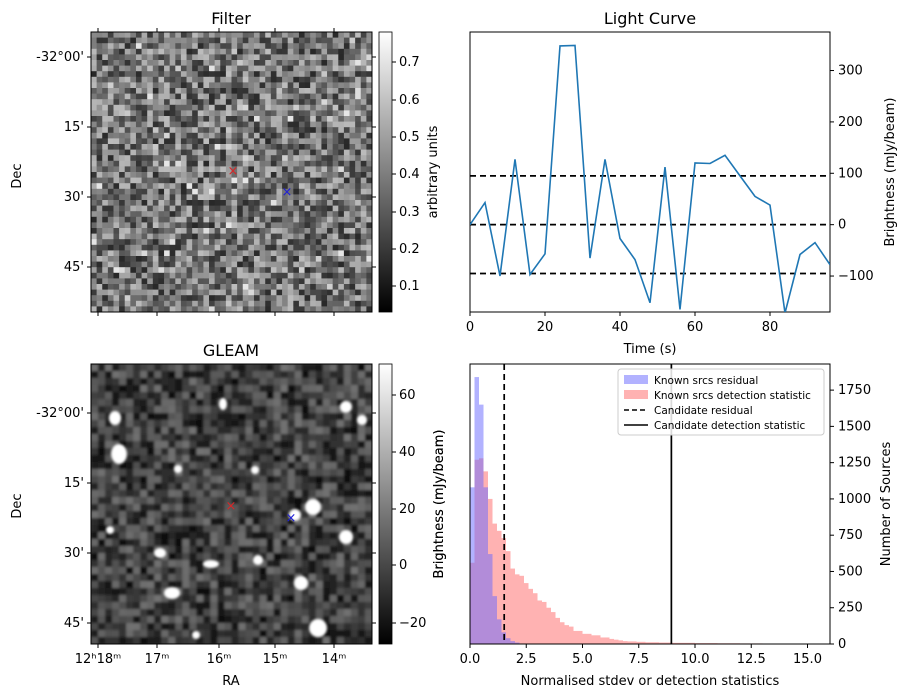 The height and width of the screenshot is (699, 907). I want to click on hist-bar, so click(539, 622).